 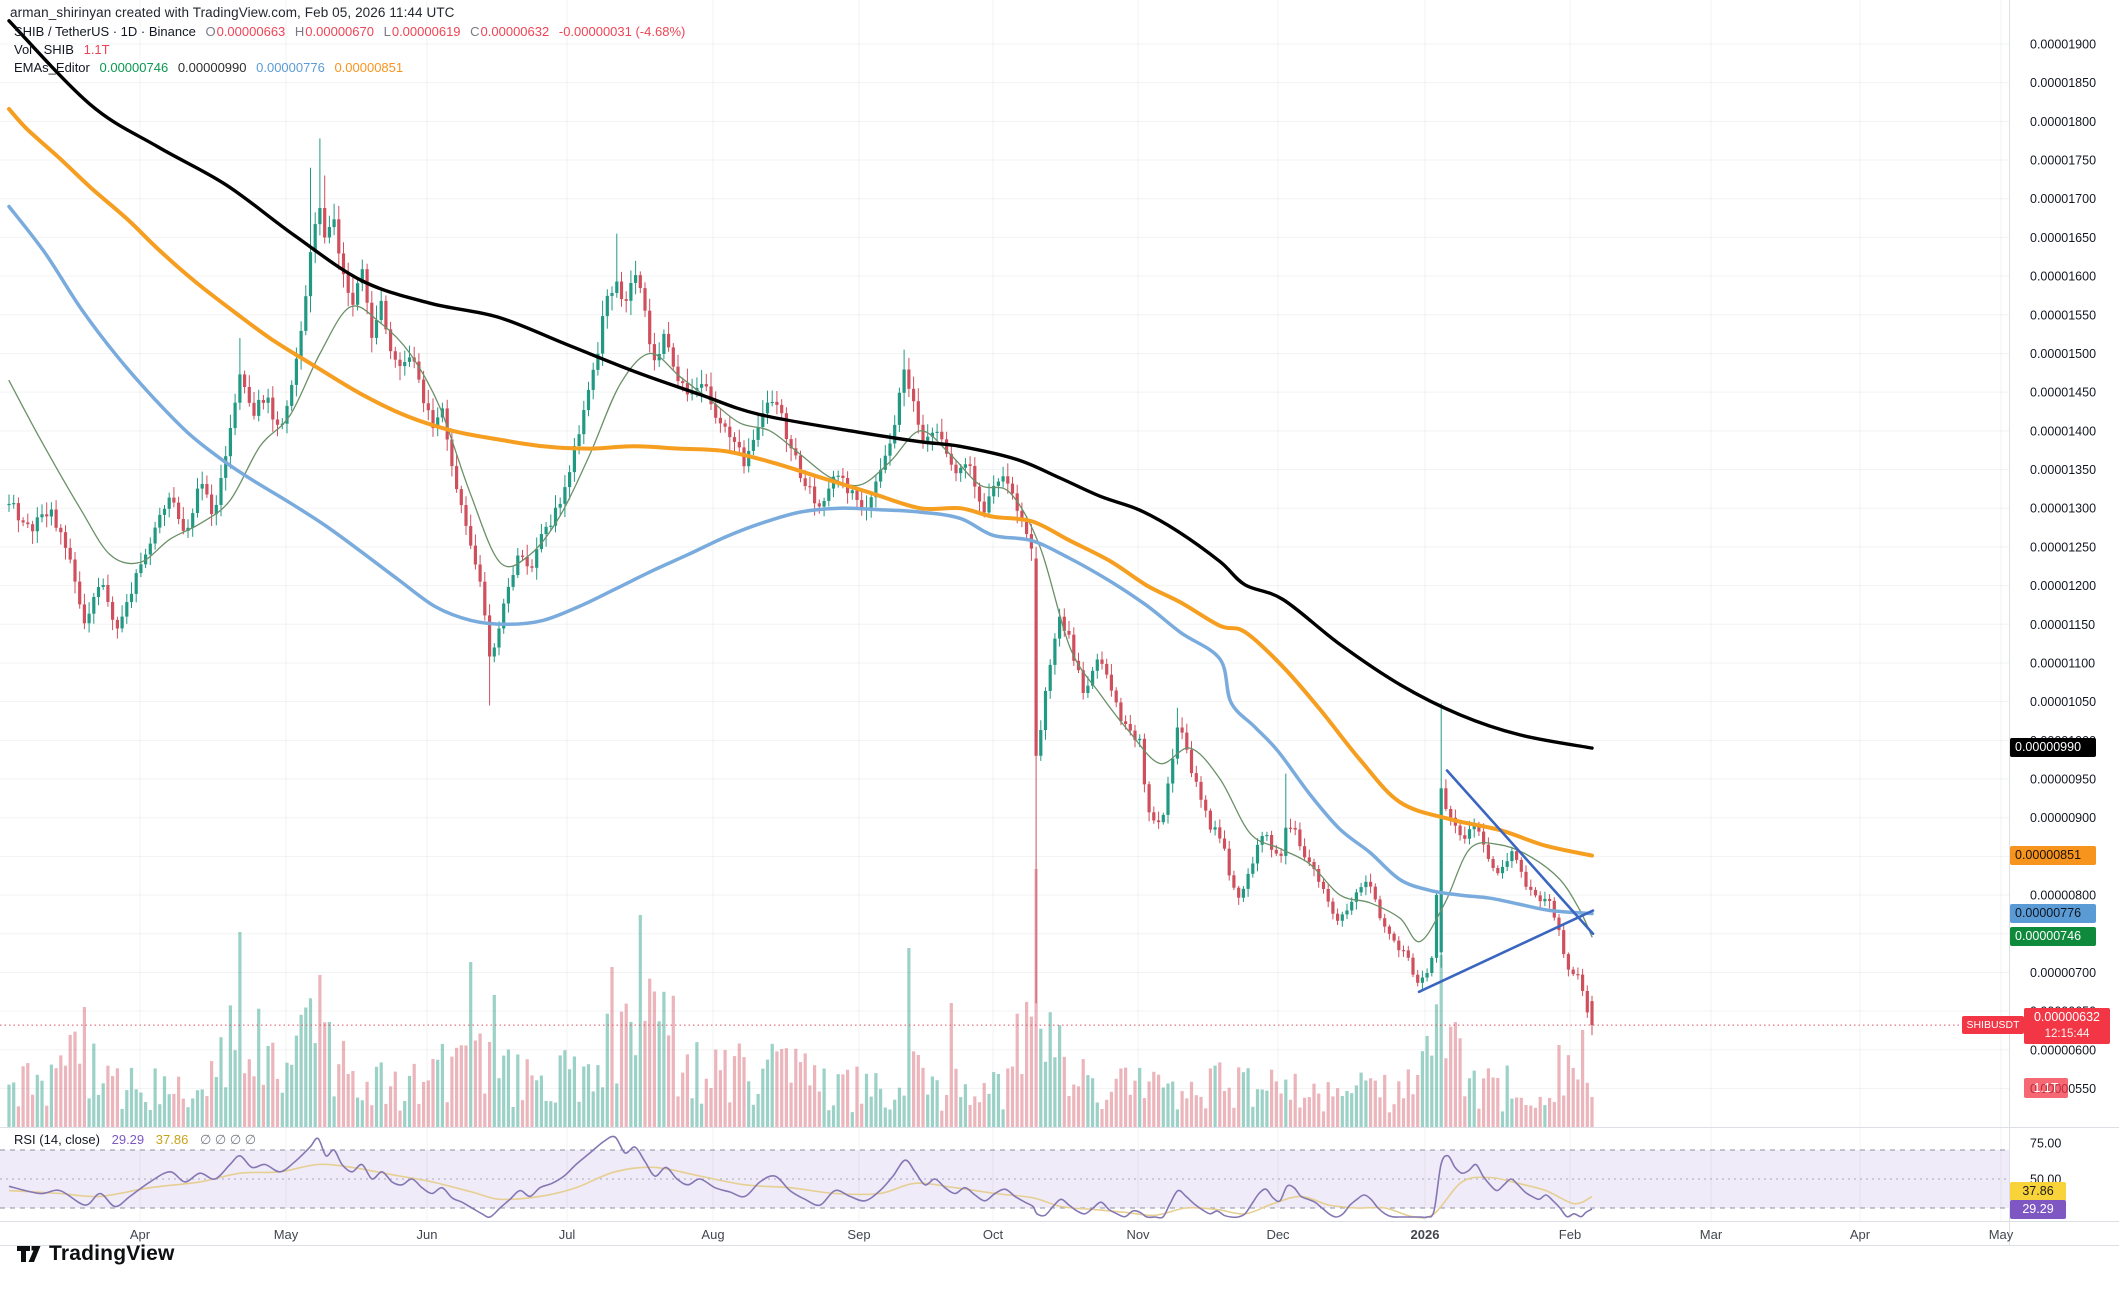 I want to click on ema-indicator-label: EMAs_Editor, so click(x=52, y=67).